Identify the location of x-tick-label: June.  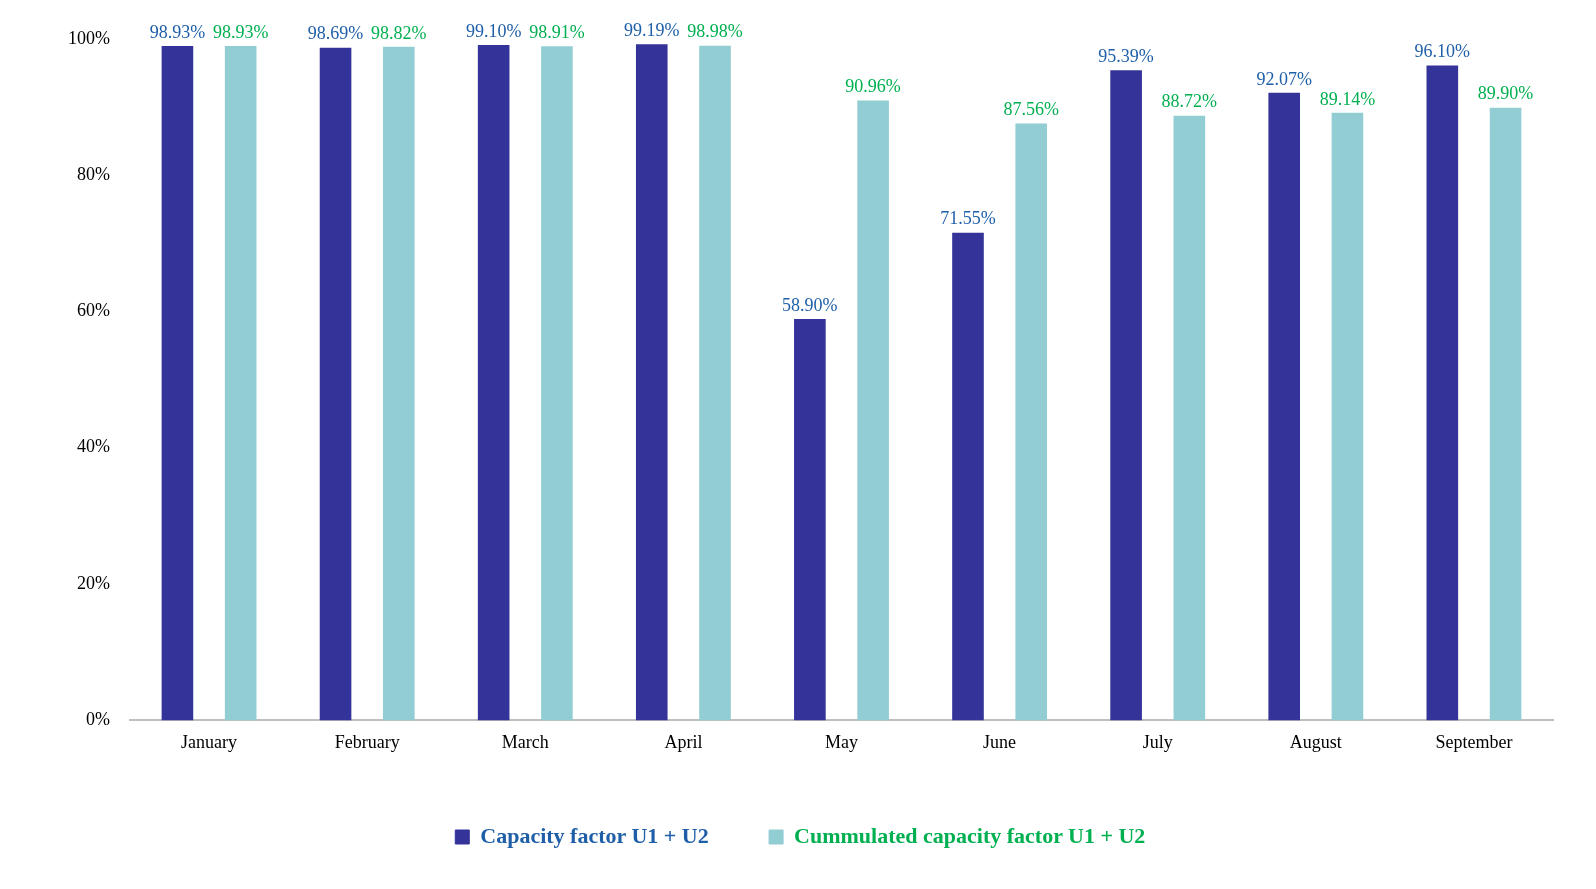
(1000, 741).